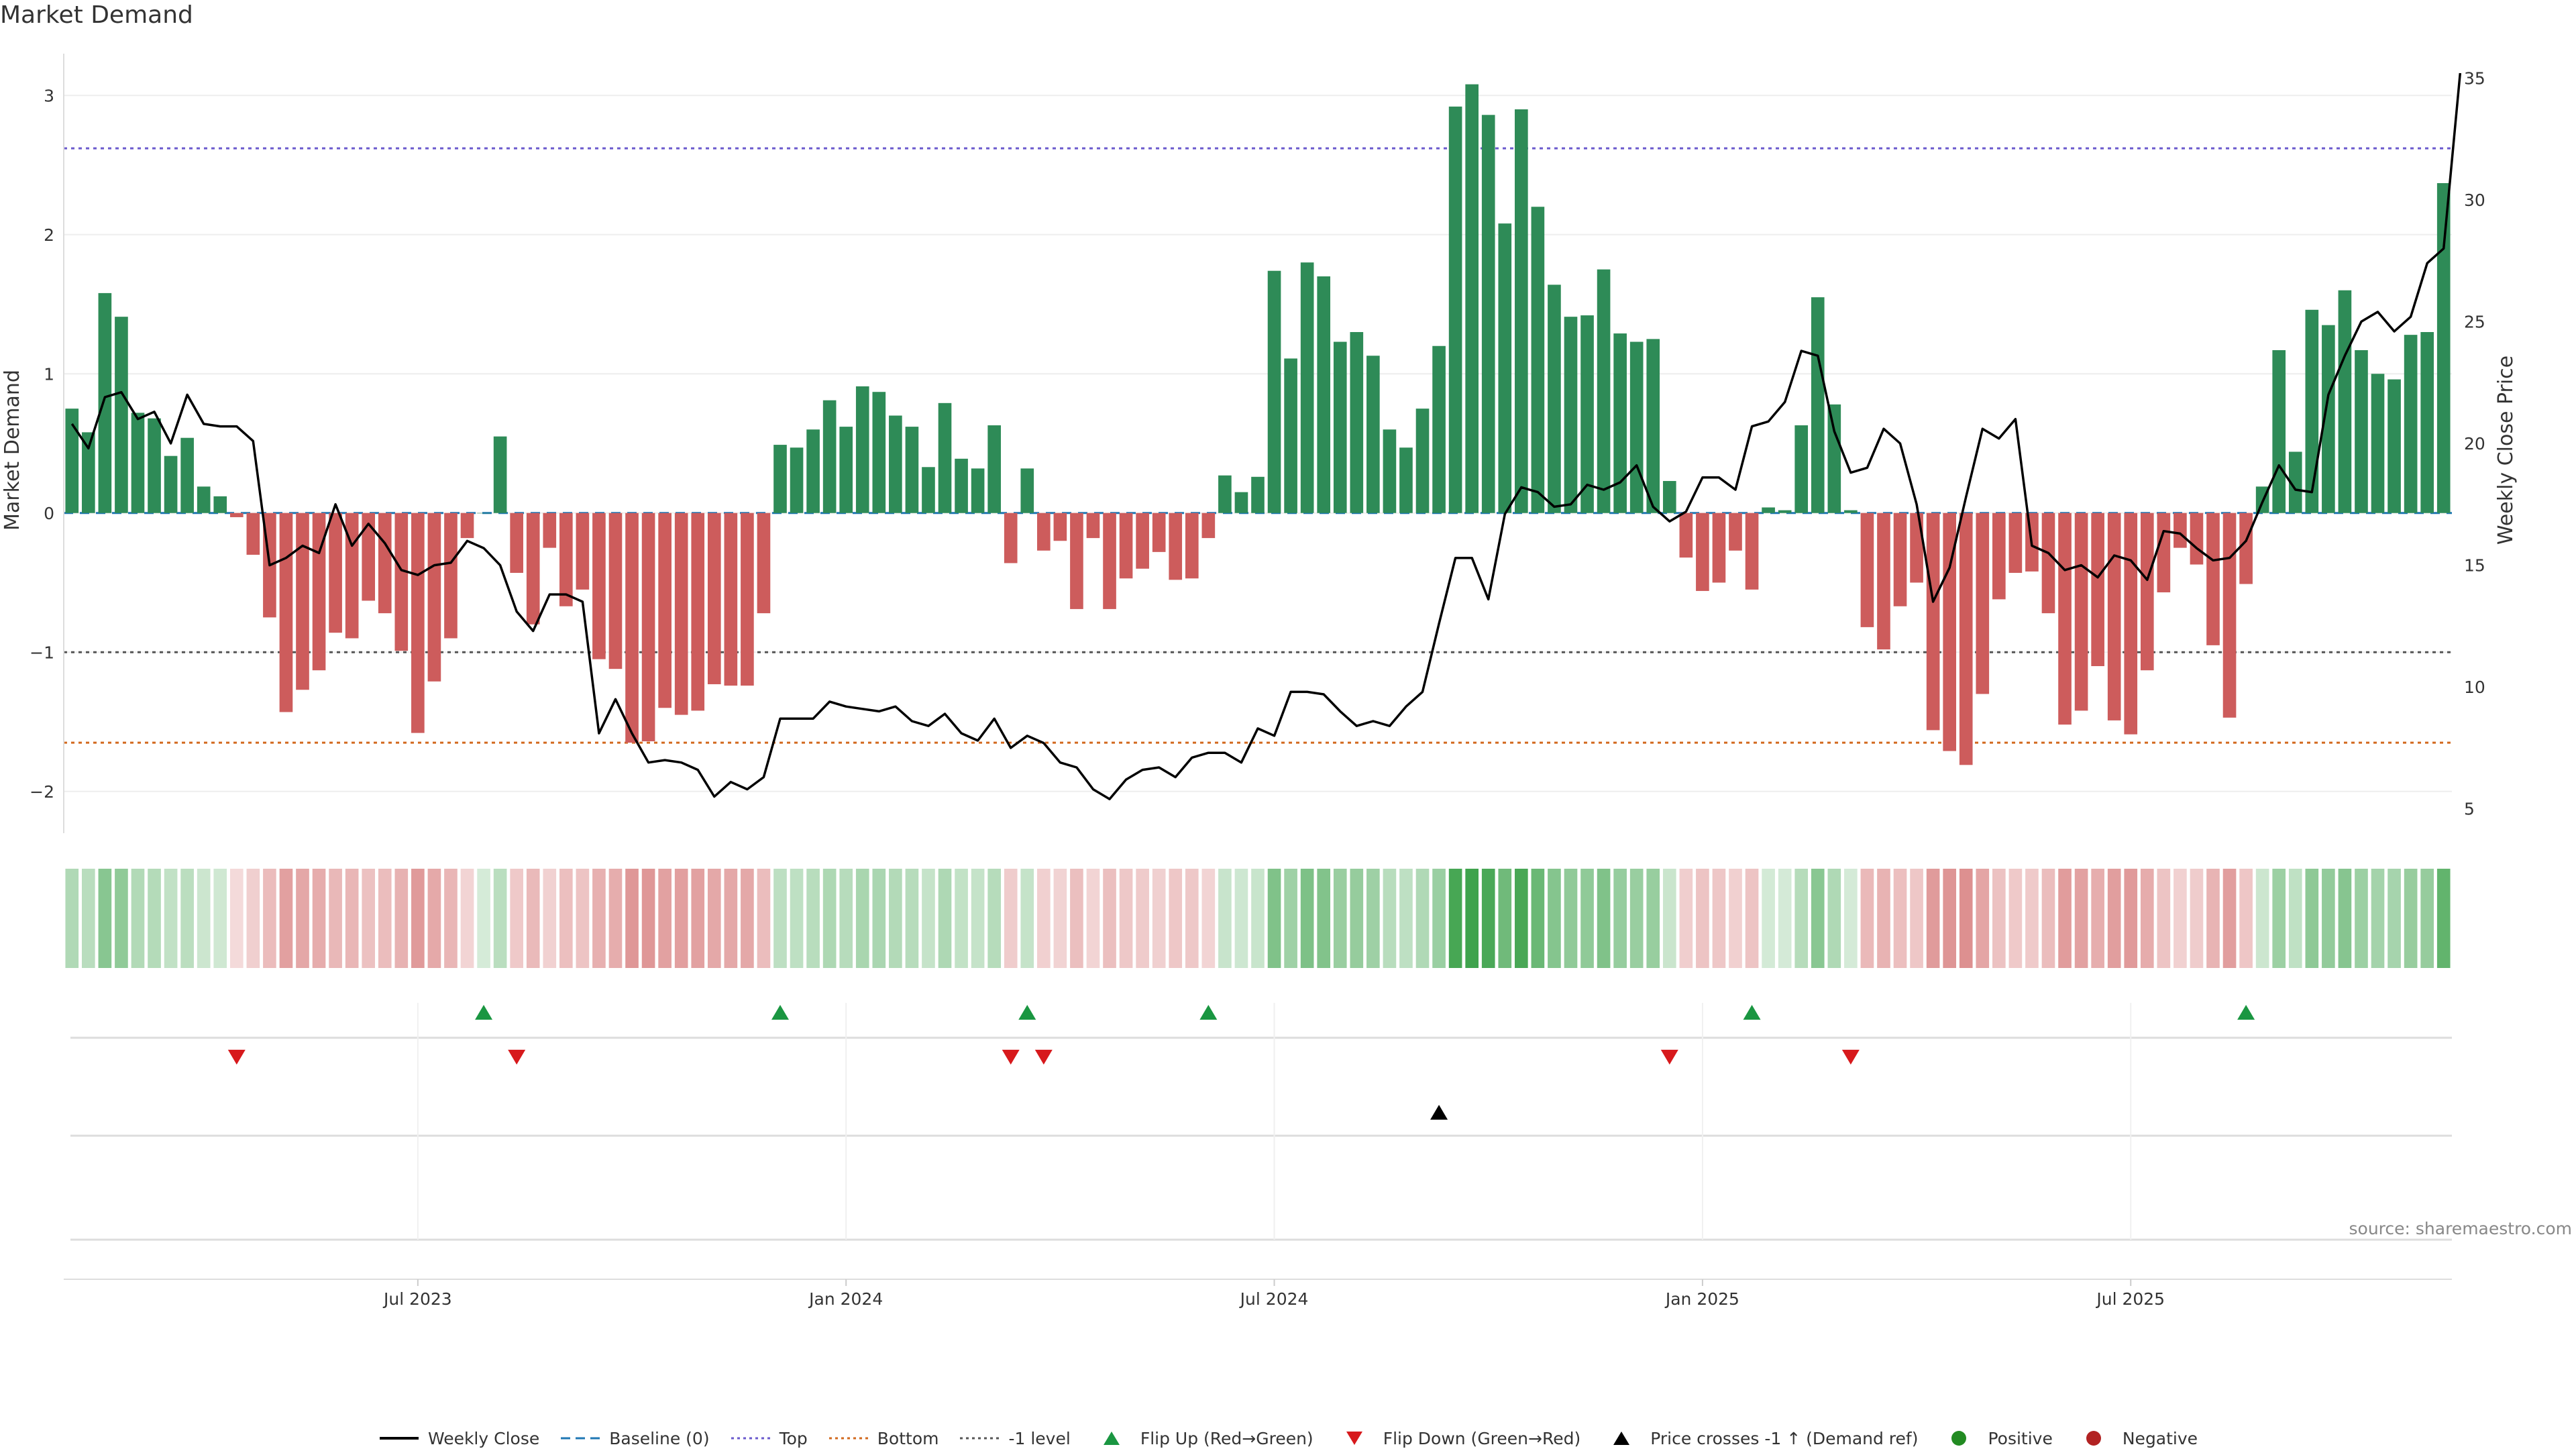 This screenshot has width=2576, height=1453. Describe the element at coordinates (49, 374) in the screenshot. I see `y-tick-label: 1` at that location.